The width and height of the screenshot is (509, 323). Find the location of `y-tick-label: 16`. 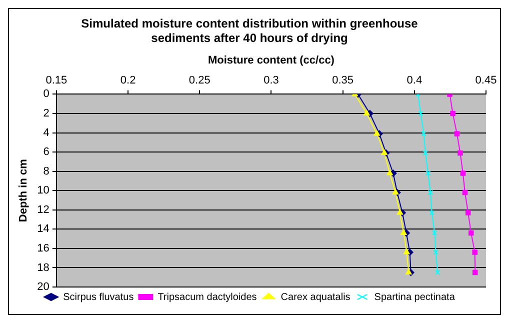

y-tick-label: 16 is located at coordinates (43, 248).